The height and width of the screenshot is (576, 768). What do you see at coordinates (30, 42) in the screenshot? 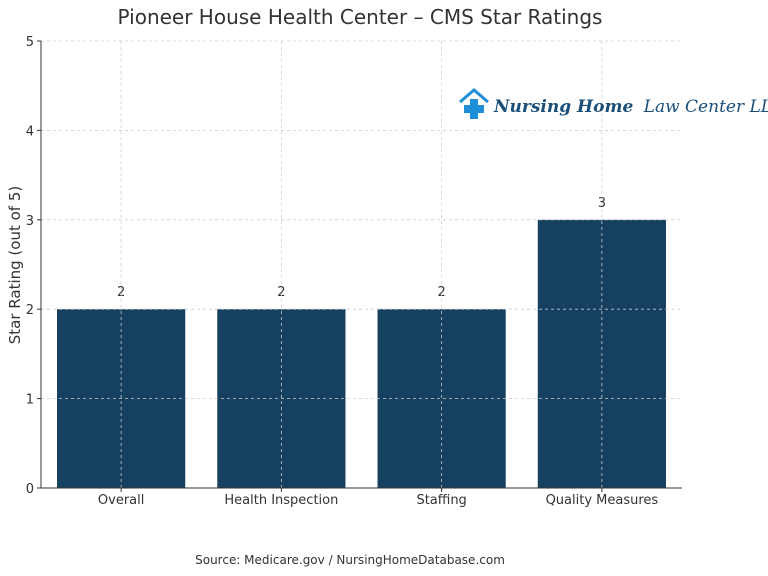
I see `y-tick-label: 5` at bounding box center [30, 42].